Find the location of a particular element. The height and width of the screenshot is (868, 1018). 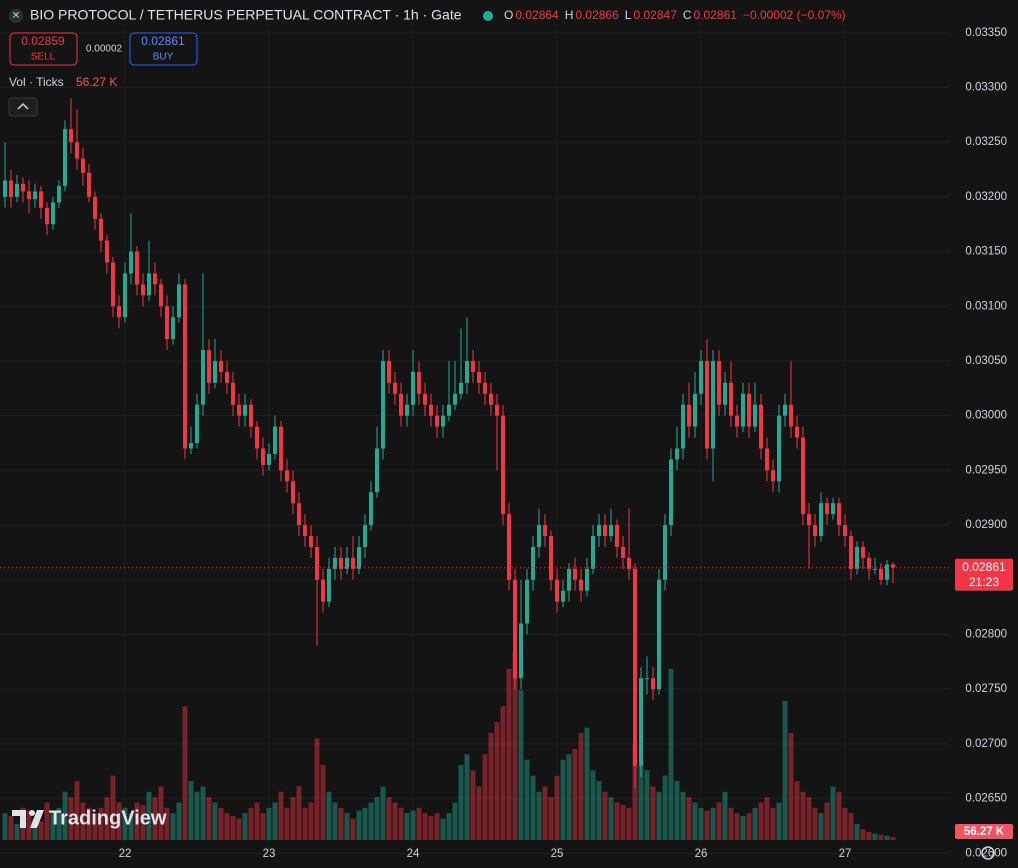

collapse-button is located at coordinates (23, 107).